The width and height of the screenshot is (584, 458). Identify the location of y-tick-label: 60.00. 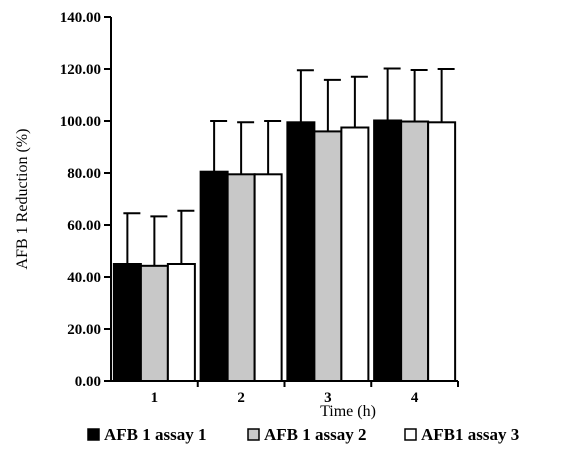
(84, 226).